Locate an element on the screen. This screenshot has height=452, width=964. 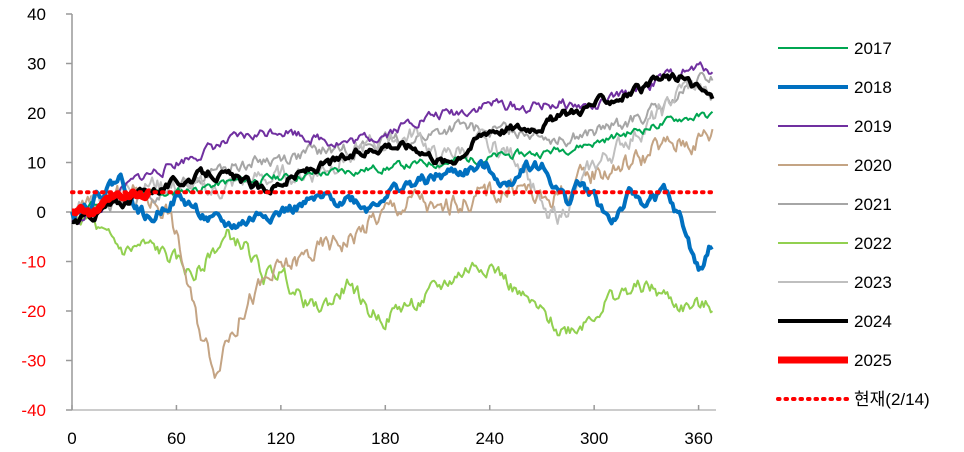
x-tick-label: 0 is located at coordinates (71, 438).